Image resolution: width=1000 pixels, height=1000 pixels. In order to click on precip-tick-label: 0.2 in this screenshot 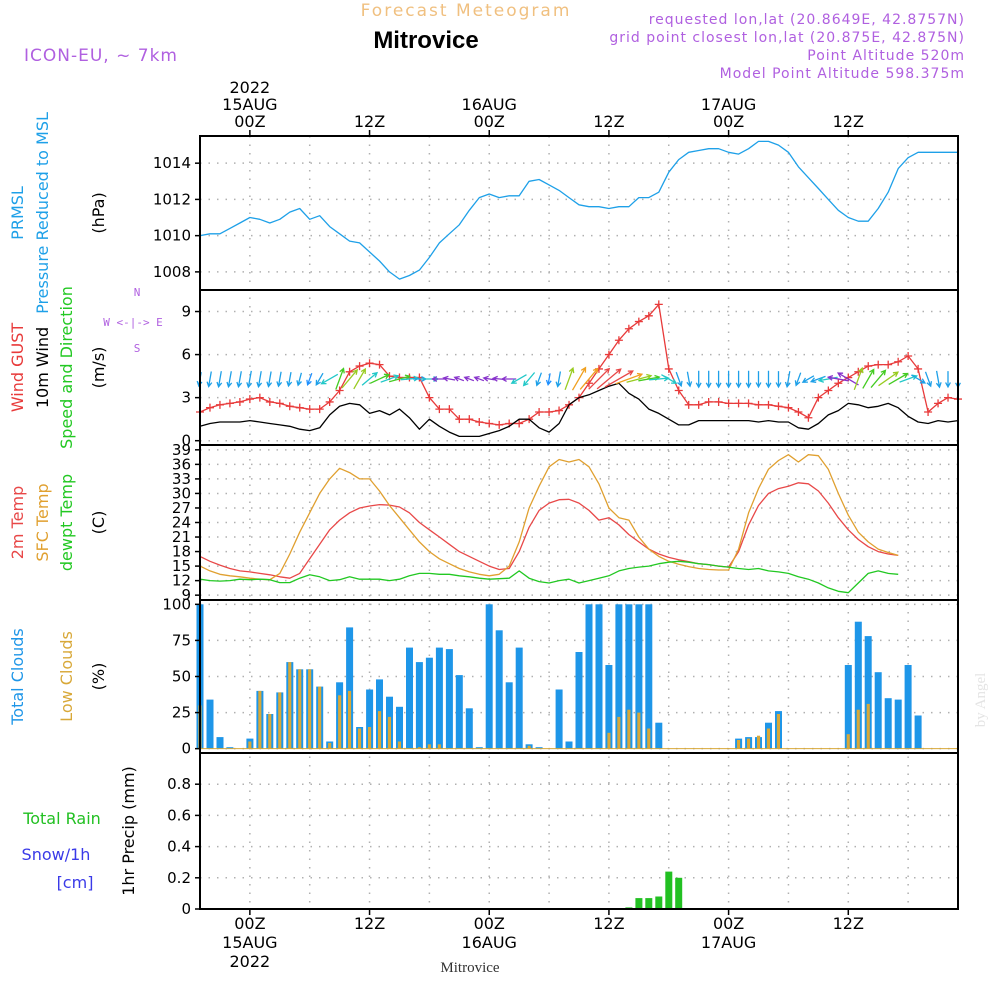, I will do `click(179, 878)`.